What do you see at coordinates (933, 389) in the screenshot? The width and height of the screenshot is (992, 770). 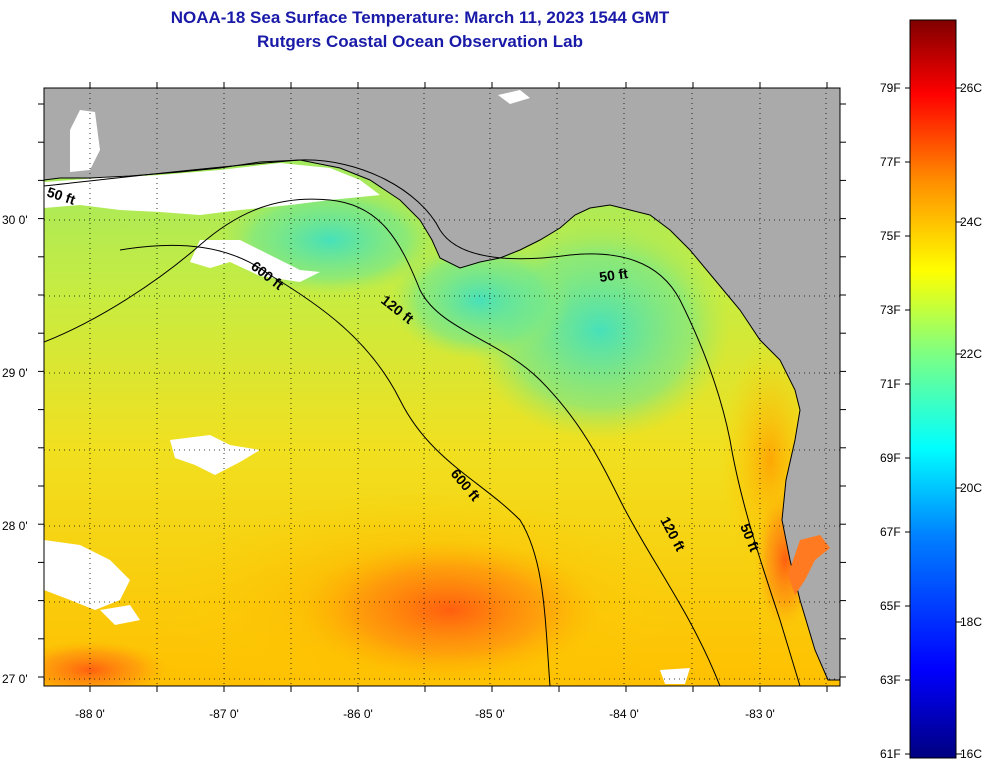 I see `color-scale-bar` at bounding box center [933, 389].